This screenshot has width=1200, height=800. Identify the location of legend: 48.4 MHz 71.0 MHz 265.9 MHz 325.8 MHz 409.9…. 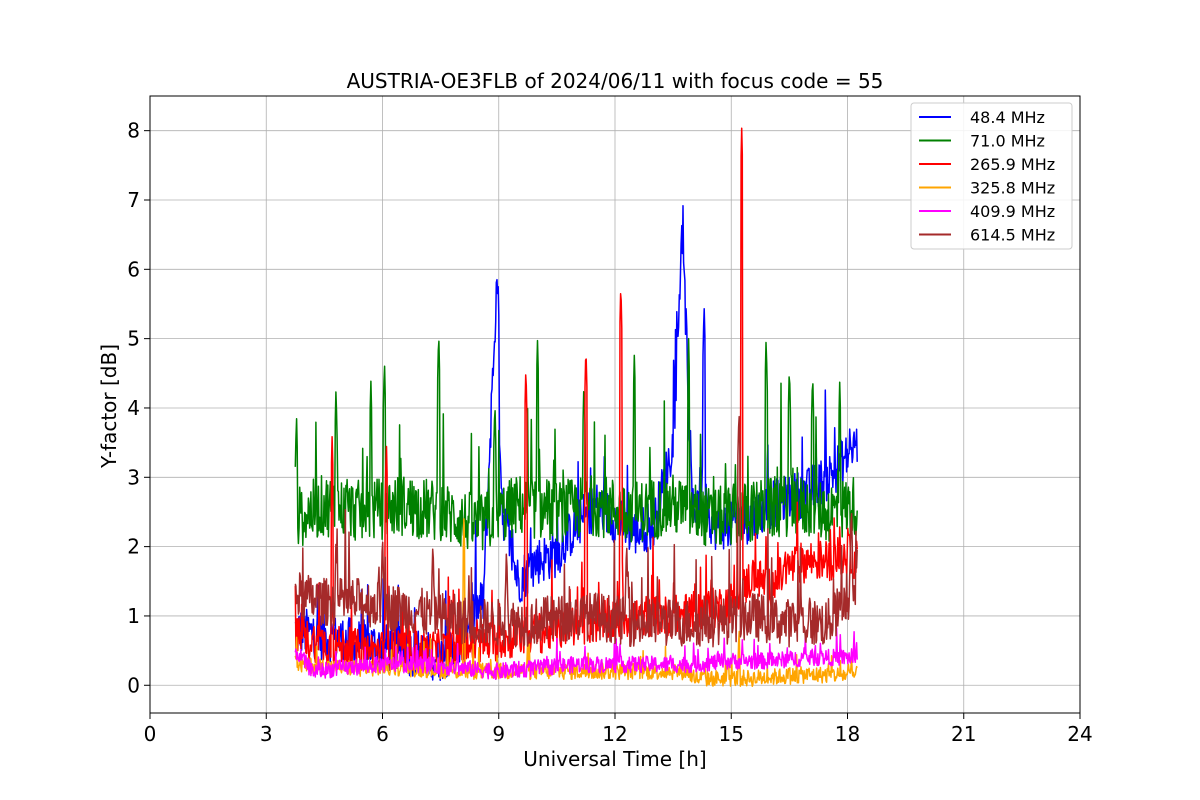
(991, 176).